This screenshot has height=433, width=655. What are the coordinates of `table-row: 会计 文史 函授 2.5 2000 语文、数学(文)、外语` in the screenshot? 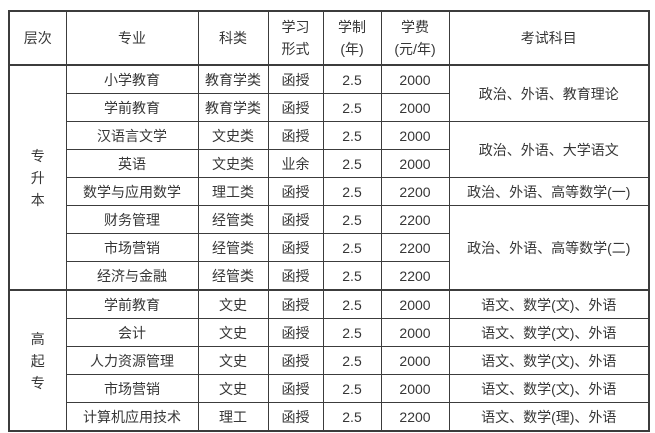 It's located at (329, 332).